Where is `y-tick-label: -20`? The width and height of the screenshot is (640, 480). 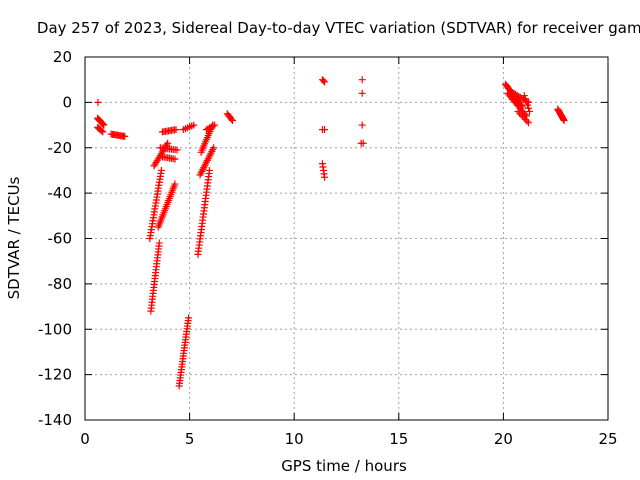 y-tick-label: -20 is located at coordinates (60, 148).